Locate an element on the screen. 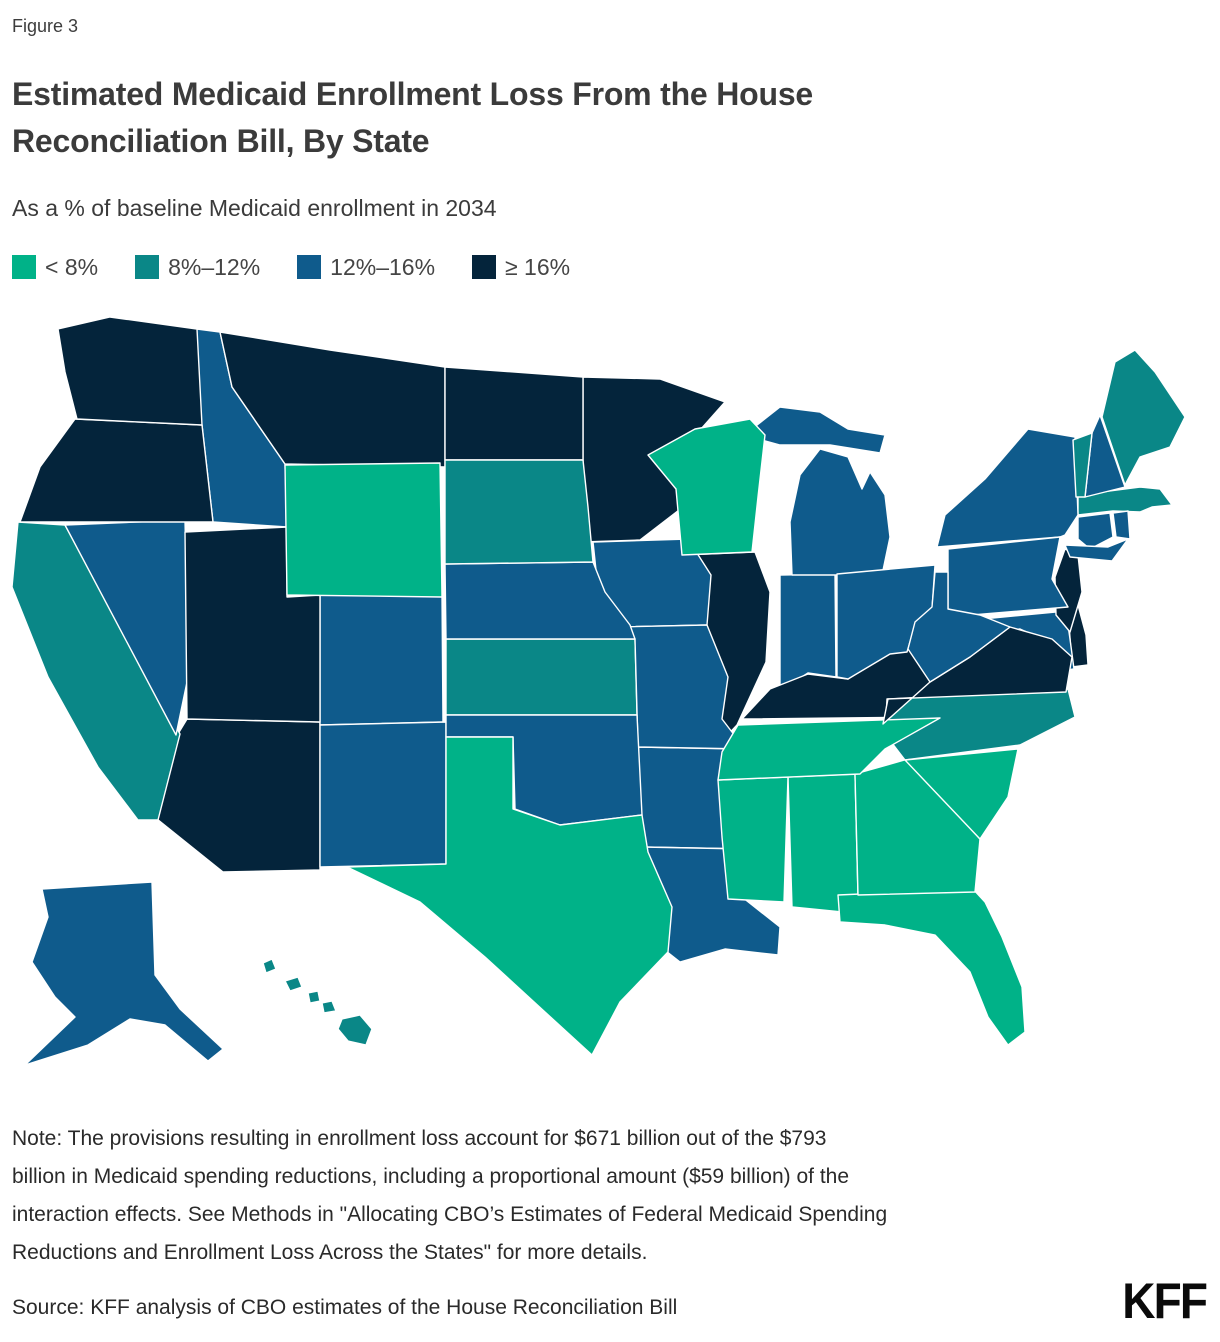  state-ME: Maine: 8%–12% is located at coordinates (1143, 417).